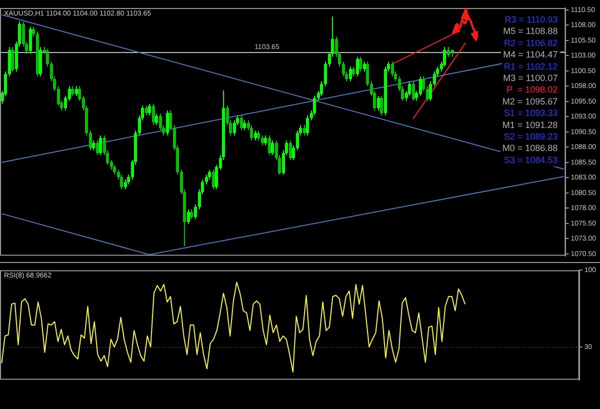 The height and width of the screenshot is (409, 600). What do you see at coordinates (531, 43) in the screenshot?
I see `annotation: R2 = 1106.82` at bounding box center [531, 43].